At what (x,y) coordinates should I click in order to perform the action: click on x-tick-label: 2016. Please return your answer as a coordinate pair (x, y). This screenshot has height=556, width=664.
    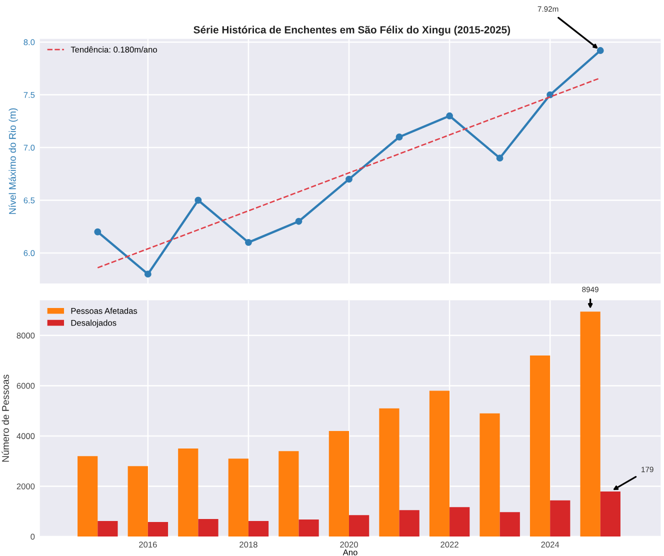
    Looking at the image, I should click on (148, 545).